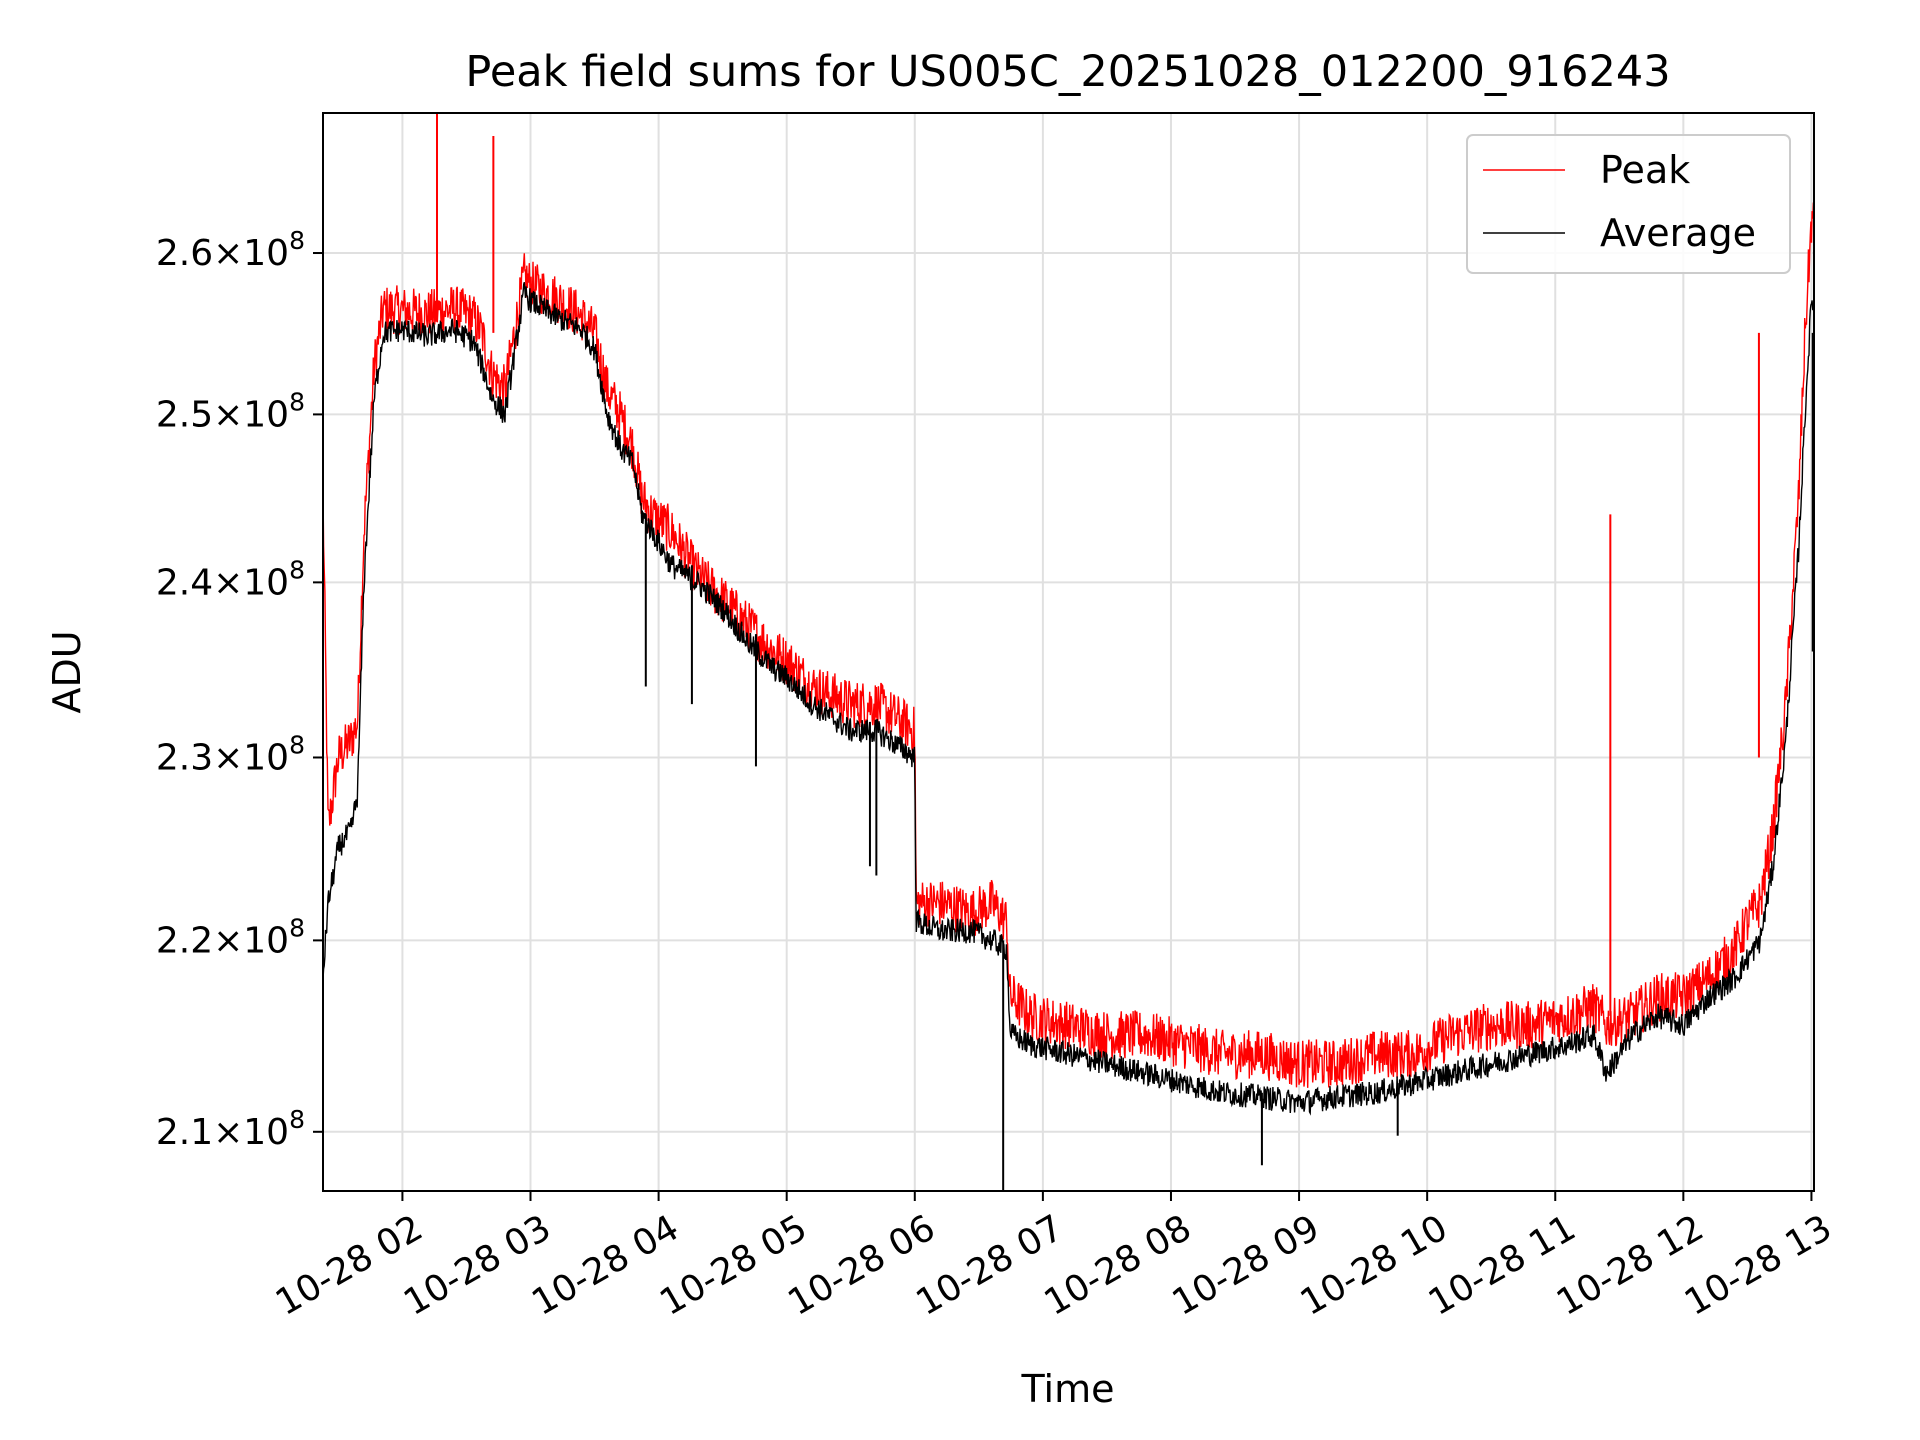  I want to click on legend: Peak Average, so click(1628, 204).